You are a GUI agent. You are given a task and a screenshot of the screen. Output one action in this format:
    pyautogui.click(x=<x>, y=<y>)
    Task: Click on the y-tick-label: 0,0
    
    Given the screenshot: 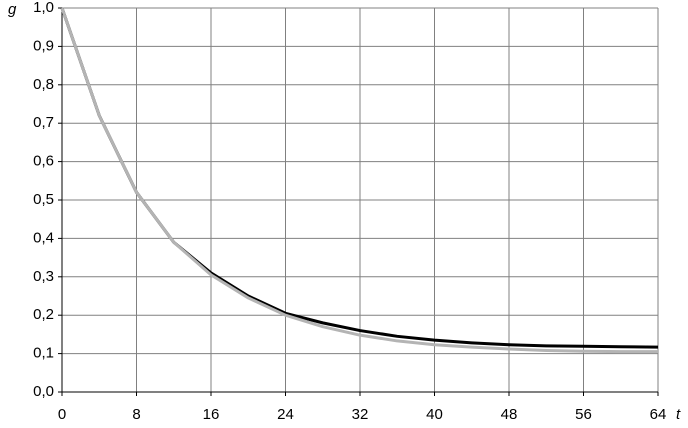 What is the action you would take?
    pyautogui.click(x=43, y=391)
    